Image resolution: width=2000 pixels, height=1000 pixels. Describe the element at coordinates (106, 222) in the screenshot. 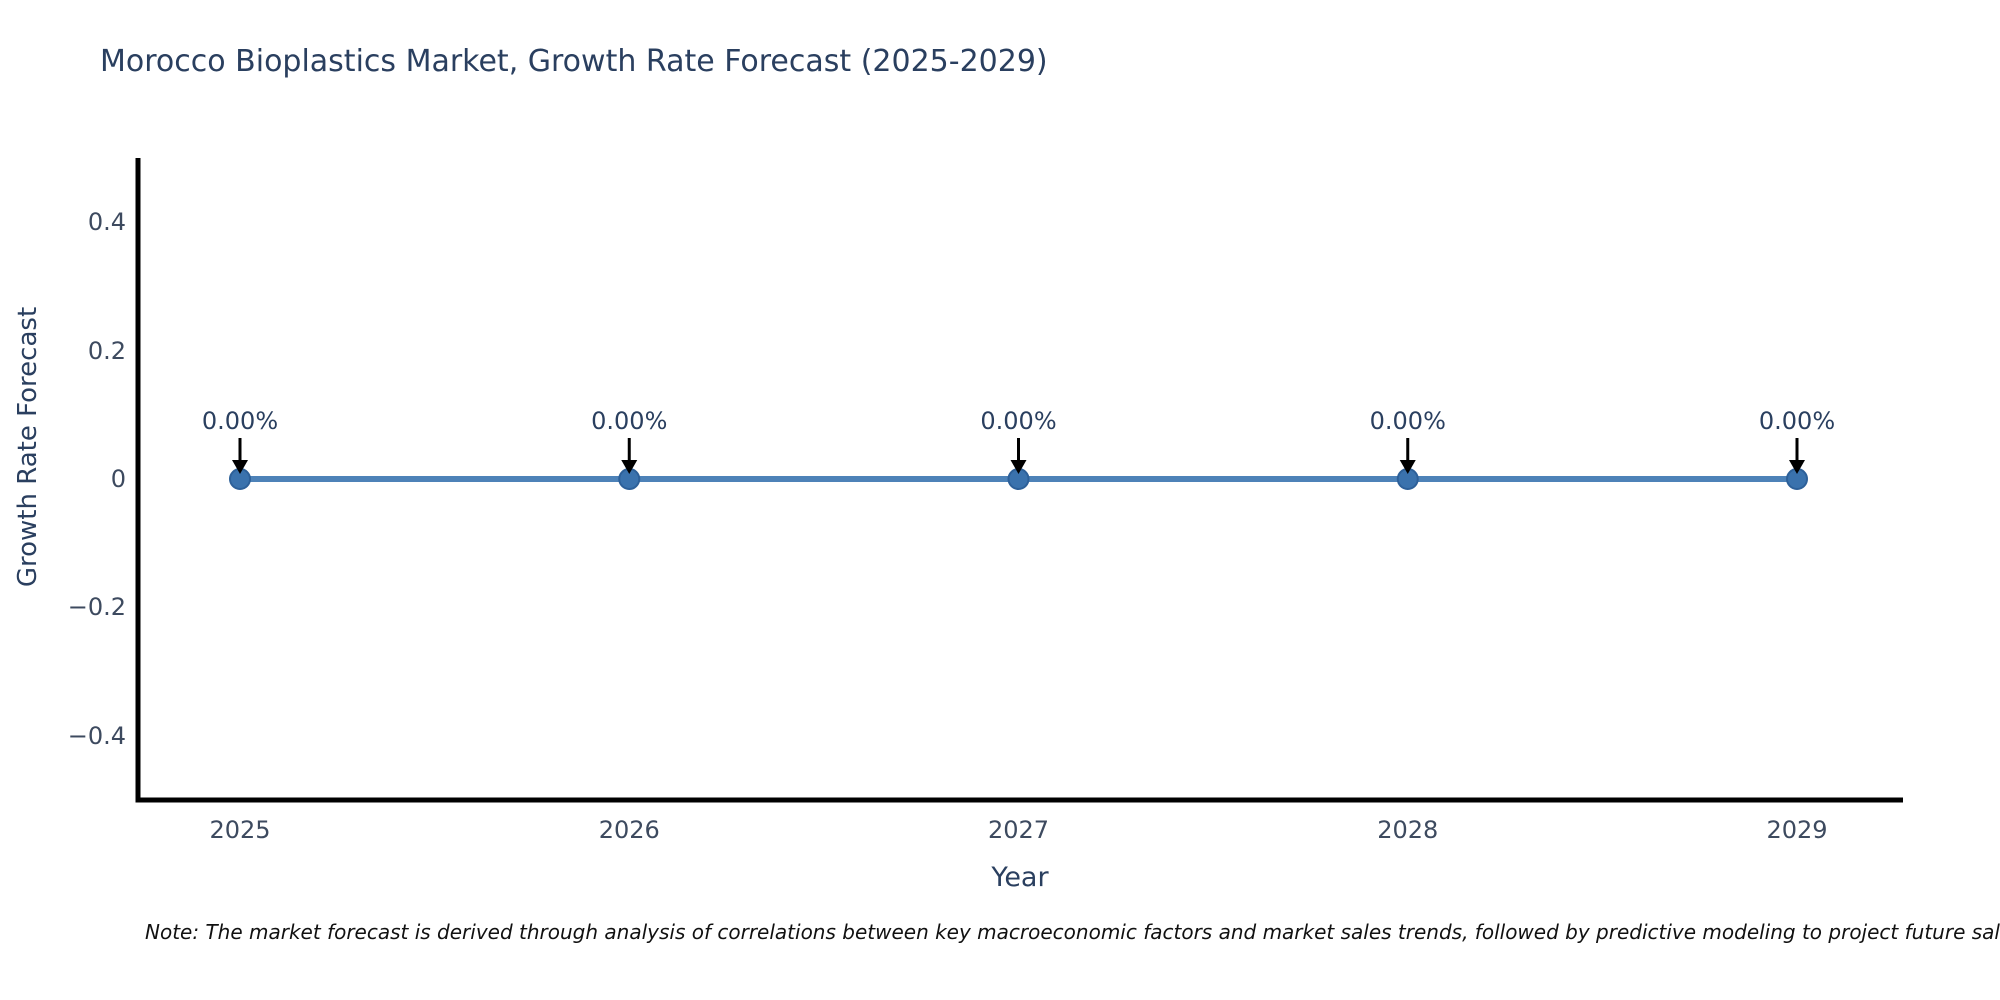

I see `y-tick-label: 0.4` at that location.